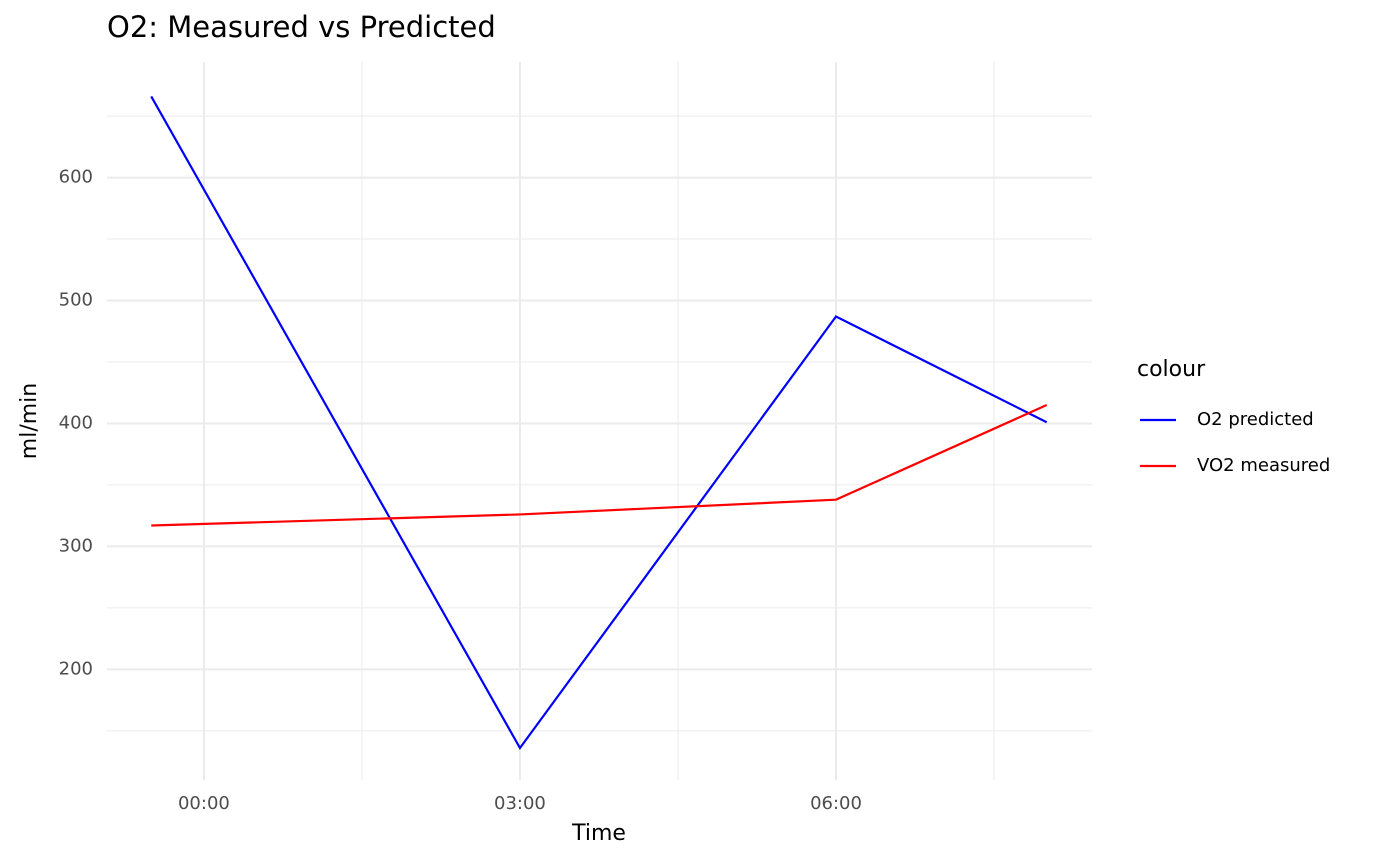  I want to click on x-tick-label: 00:00, so click(204, 803).